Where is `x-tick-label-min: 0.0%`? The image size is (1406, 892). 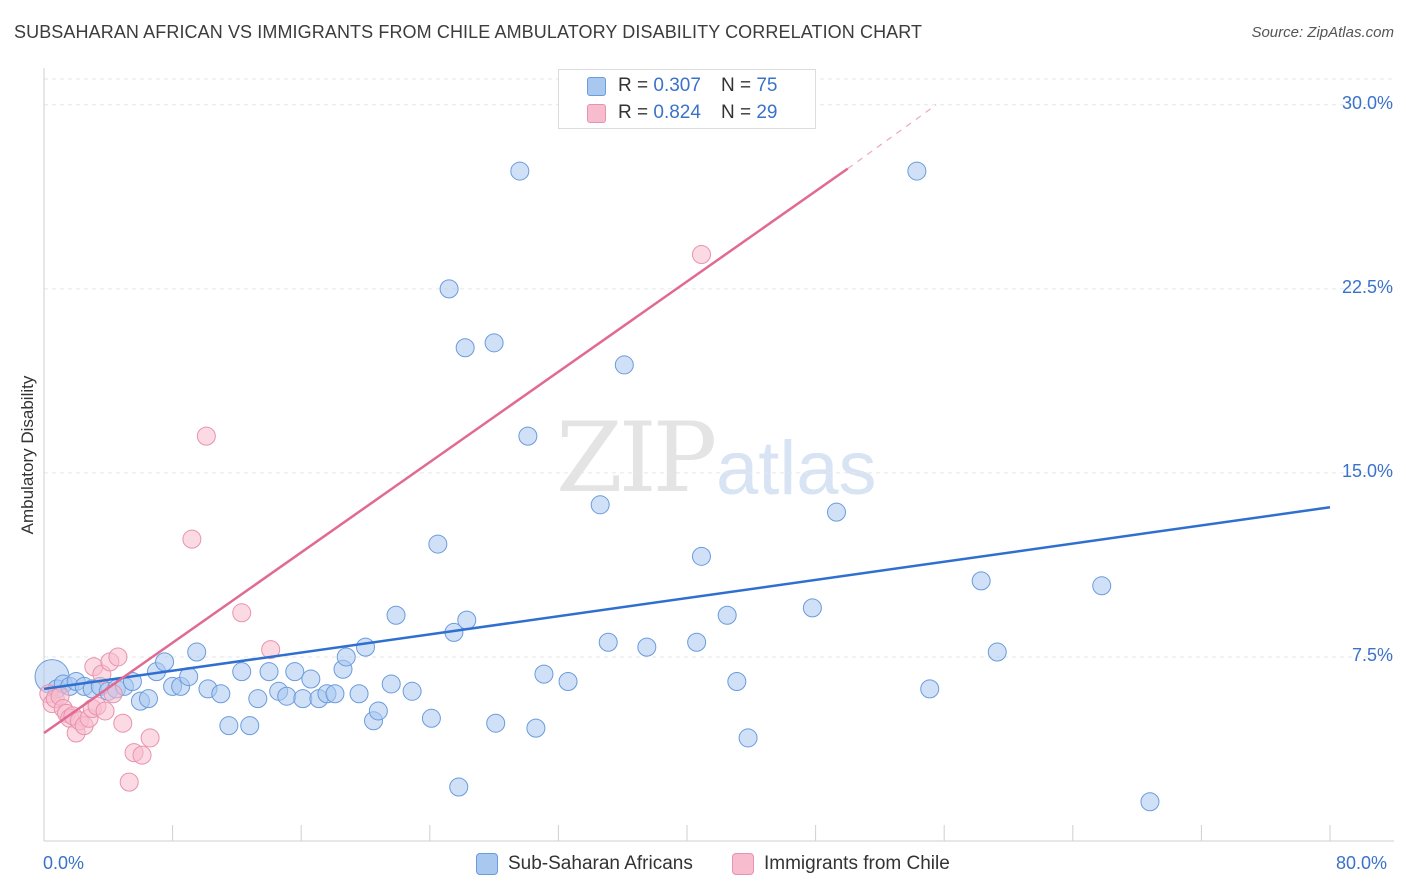 x-tick-label-min: 0.0% is located at coordinates (64, 863).